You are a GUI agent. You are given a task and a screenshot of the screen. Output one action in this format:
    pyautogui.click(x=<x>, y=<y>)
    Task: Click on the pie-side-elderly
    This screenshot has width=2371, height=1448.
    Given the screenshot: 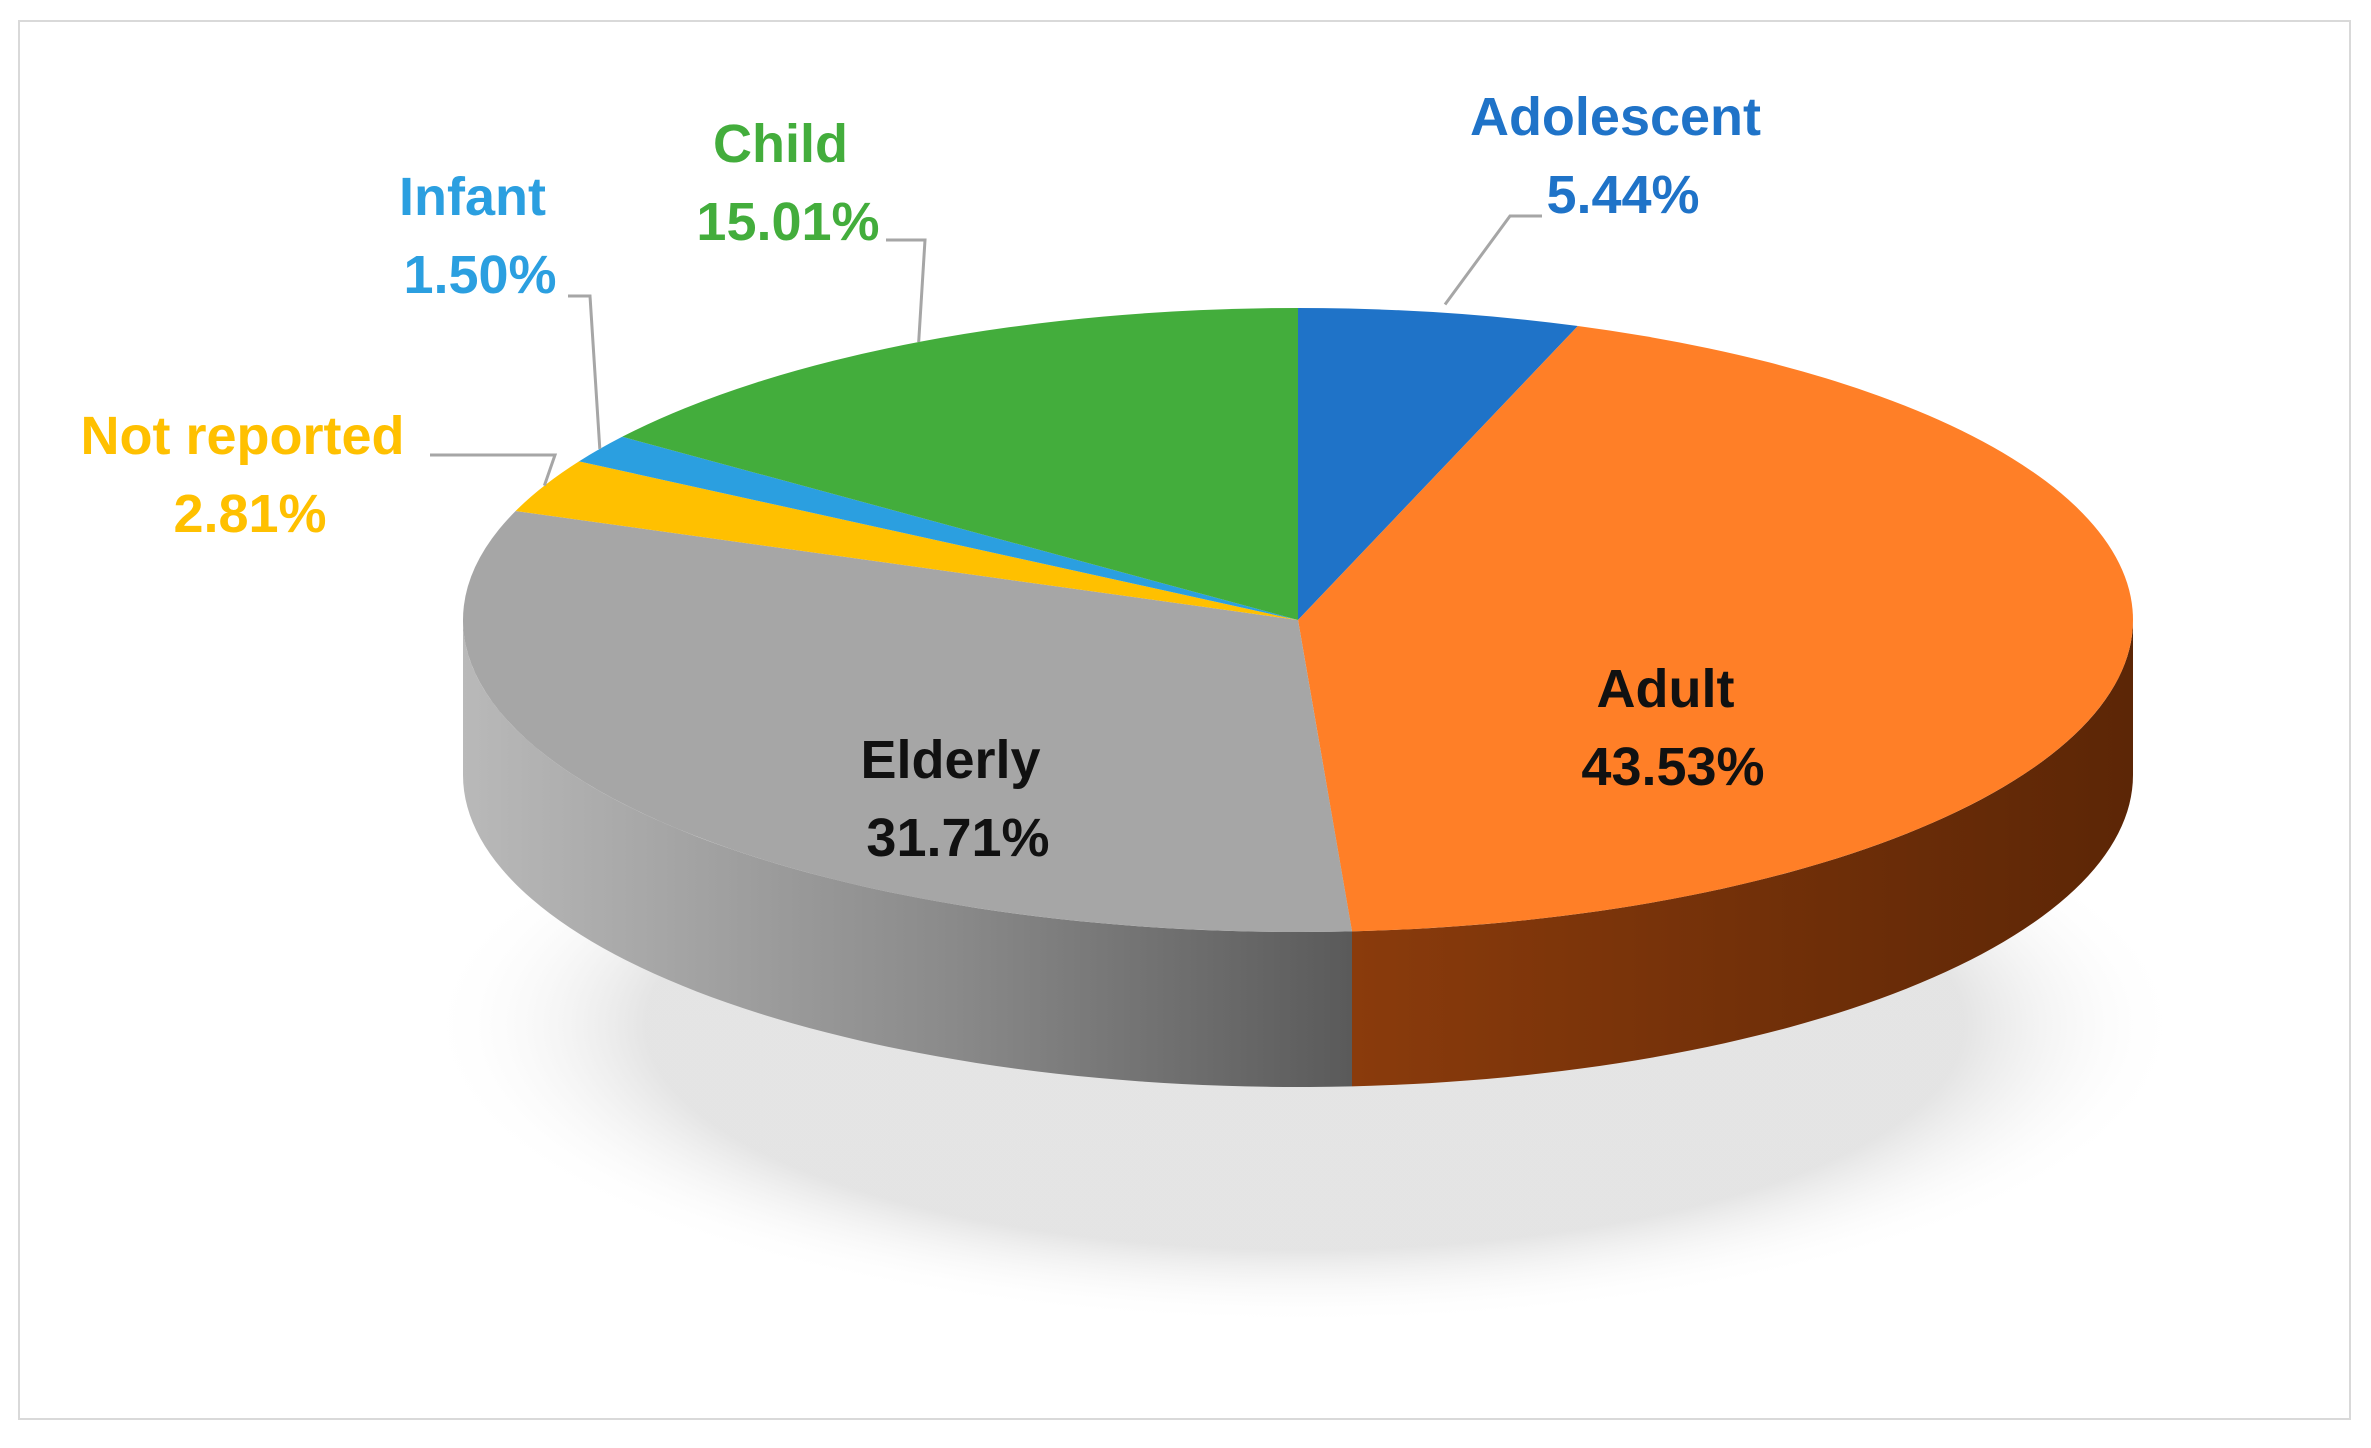 What is the action you would take?
    pyautogui.click(x=908, y=853)
    